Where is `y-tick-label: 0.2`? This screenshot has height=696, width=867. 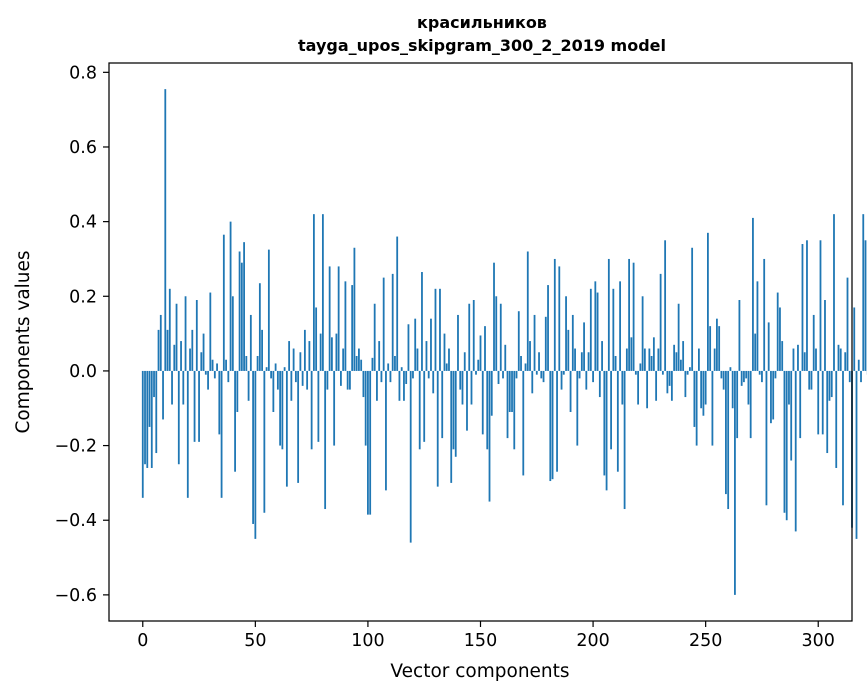
y-tick-label: 0.2 is located at coordinates (83, 297).